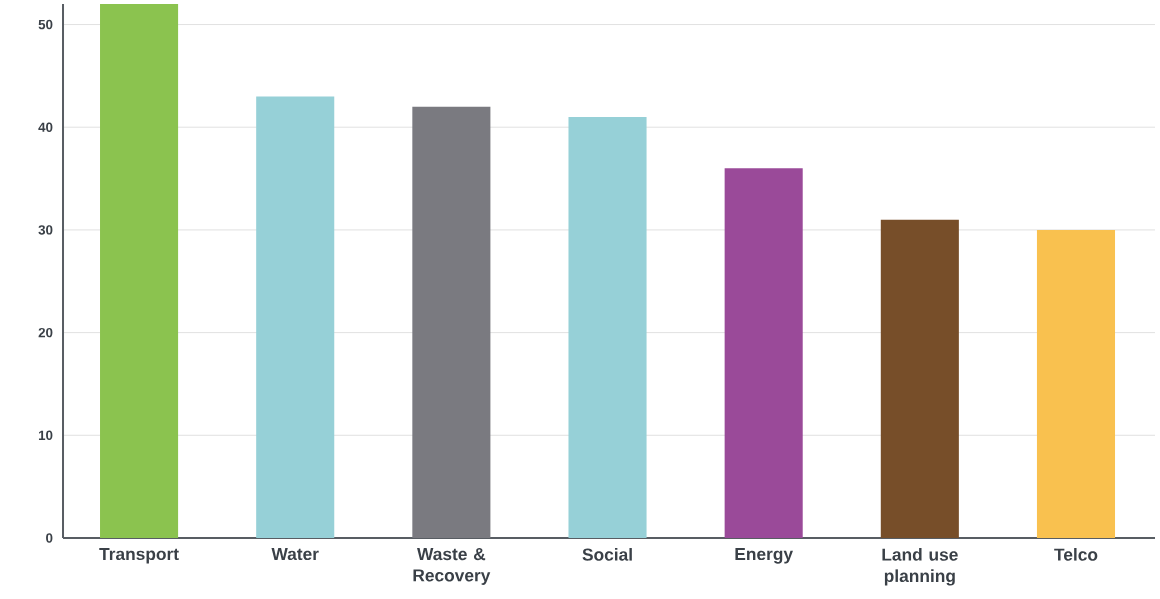  I want to click on x-tick-label: Waste & Recovery, so click(452, 566).